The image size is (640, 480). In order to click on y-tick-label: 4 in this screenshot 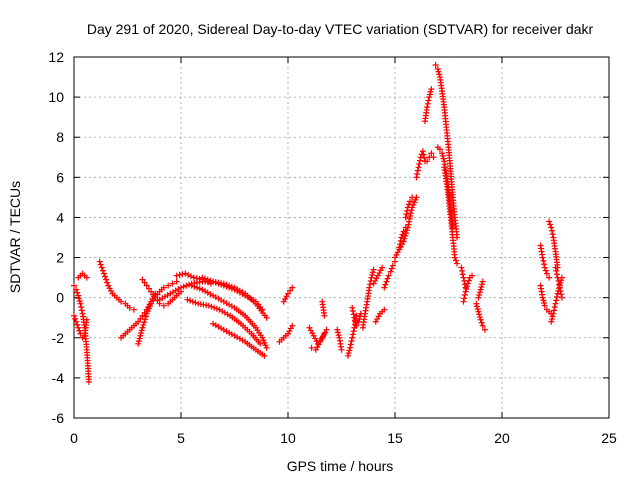, I will do `click(60, 217)`.